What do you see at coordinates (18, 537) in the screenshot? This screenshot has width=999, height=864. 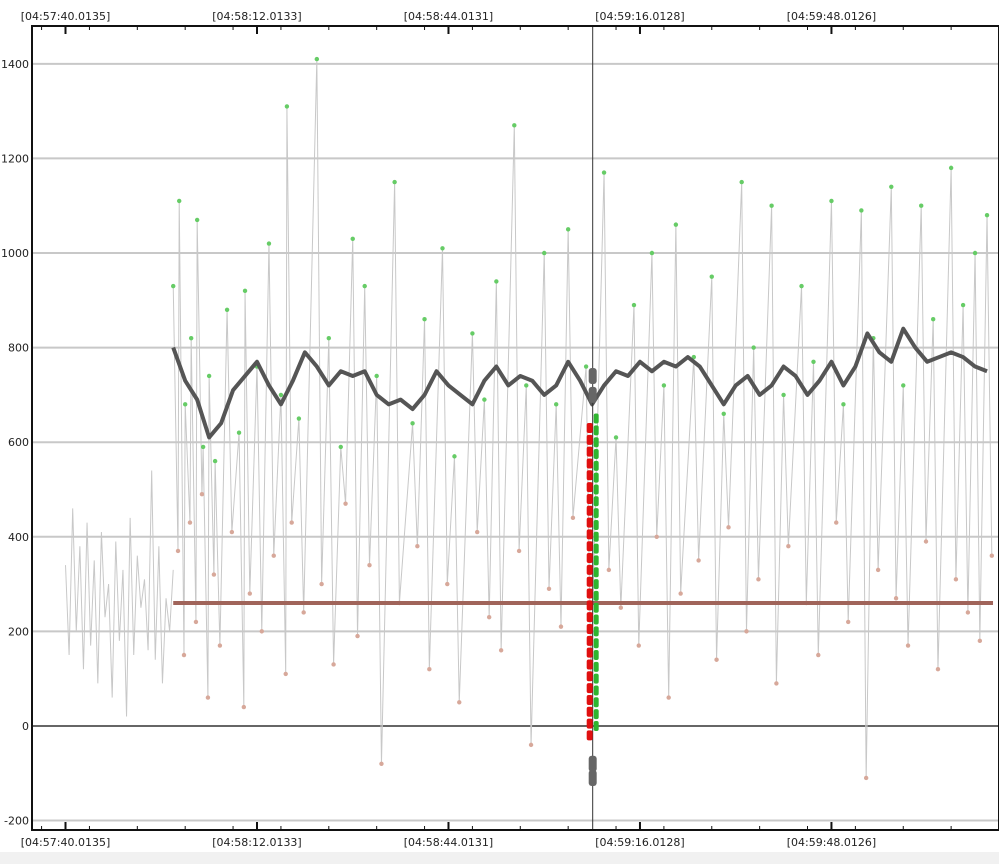 I see `y-tick-label: 400` at bounding box center [18, 537].